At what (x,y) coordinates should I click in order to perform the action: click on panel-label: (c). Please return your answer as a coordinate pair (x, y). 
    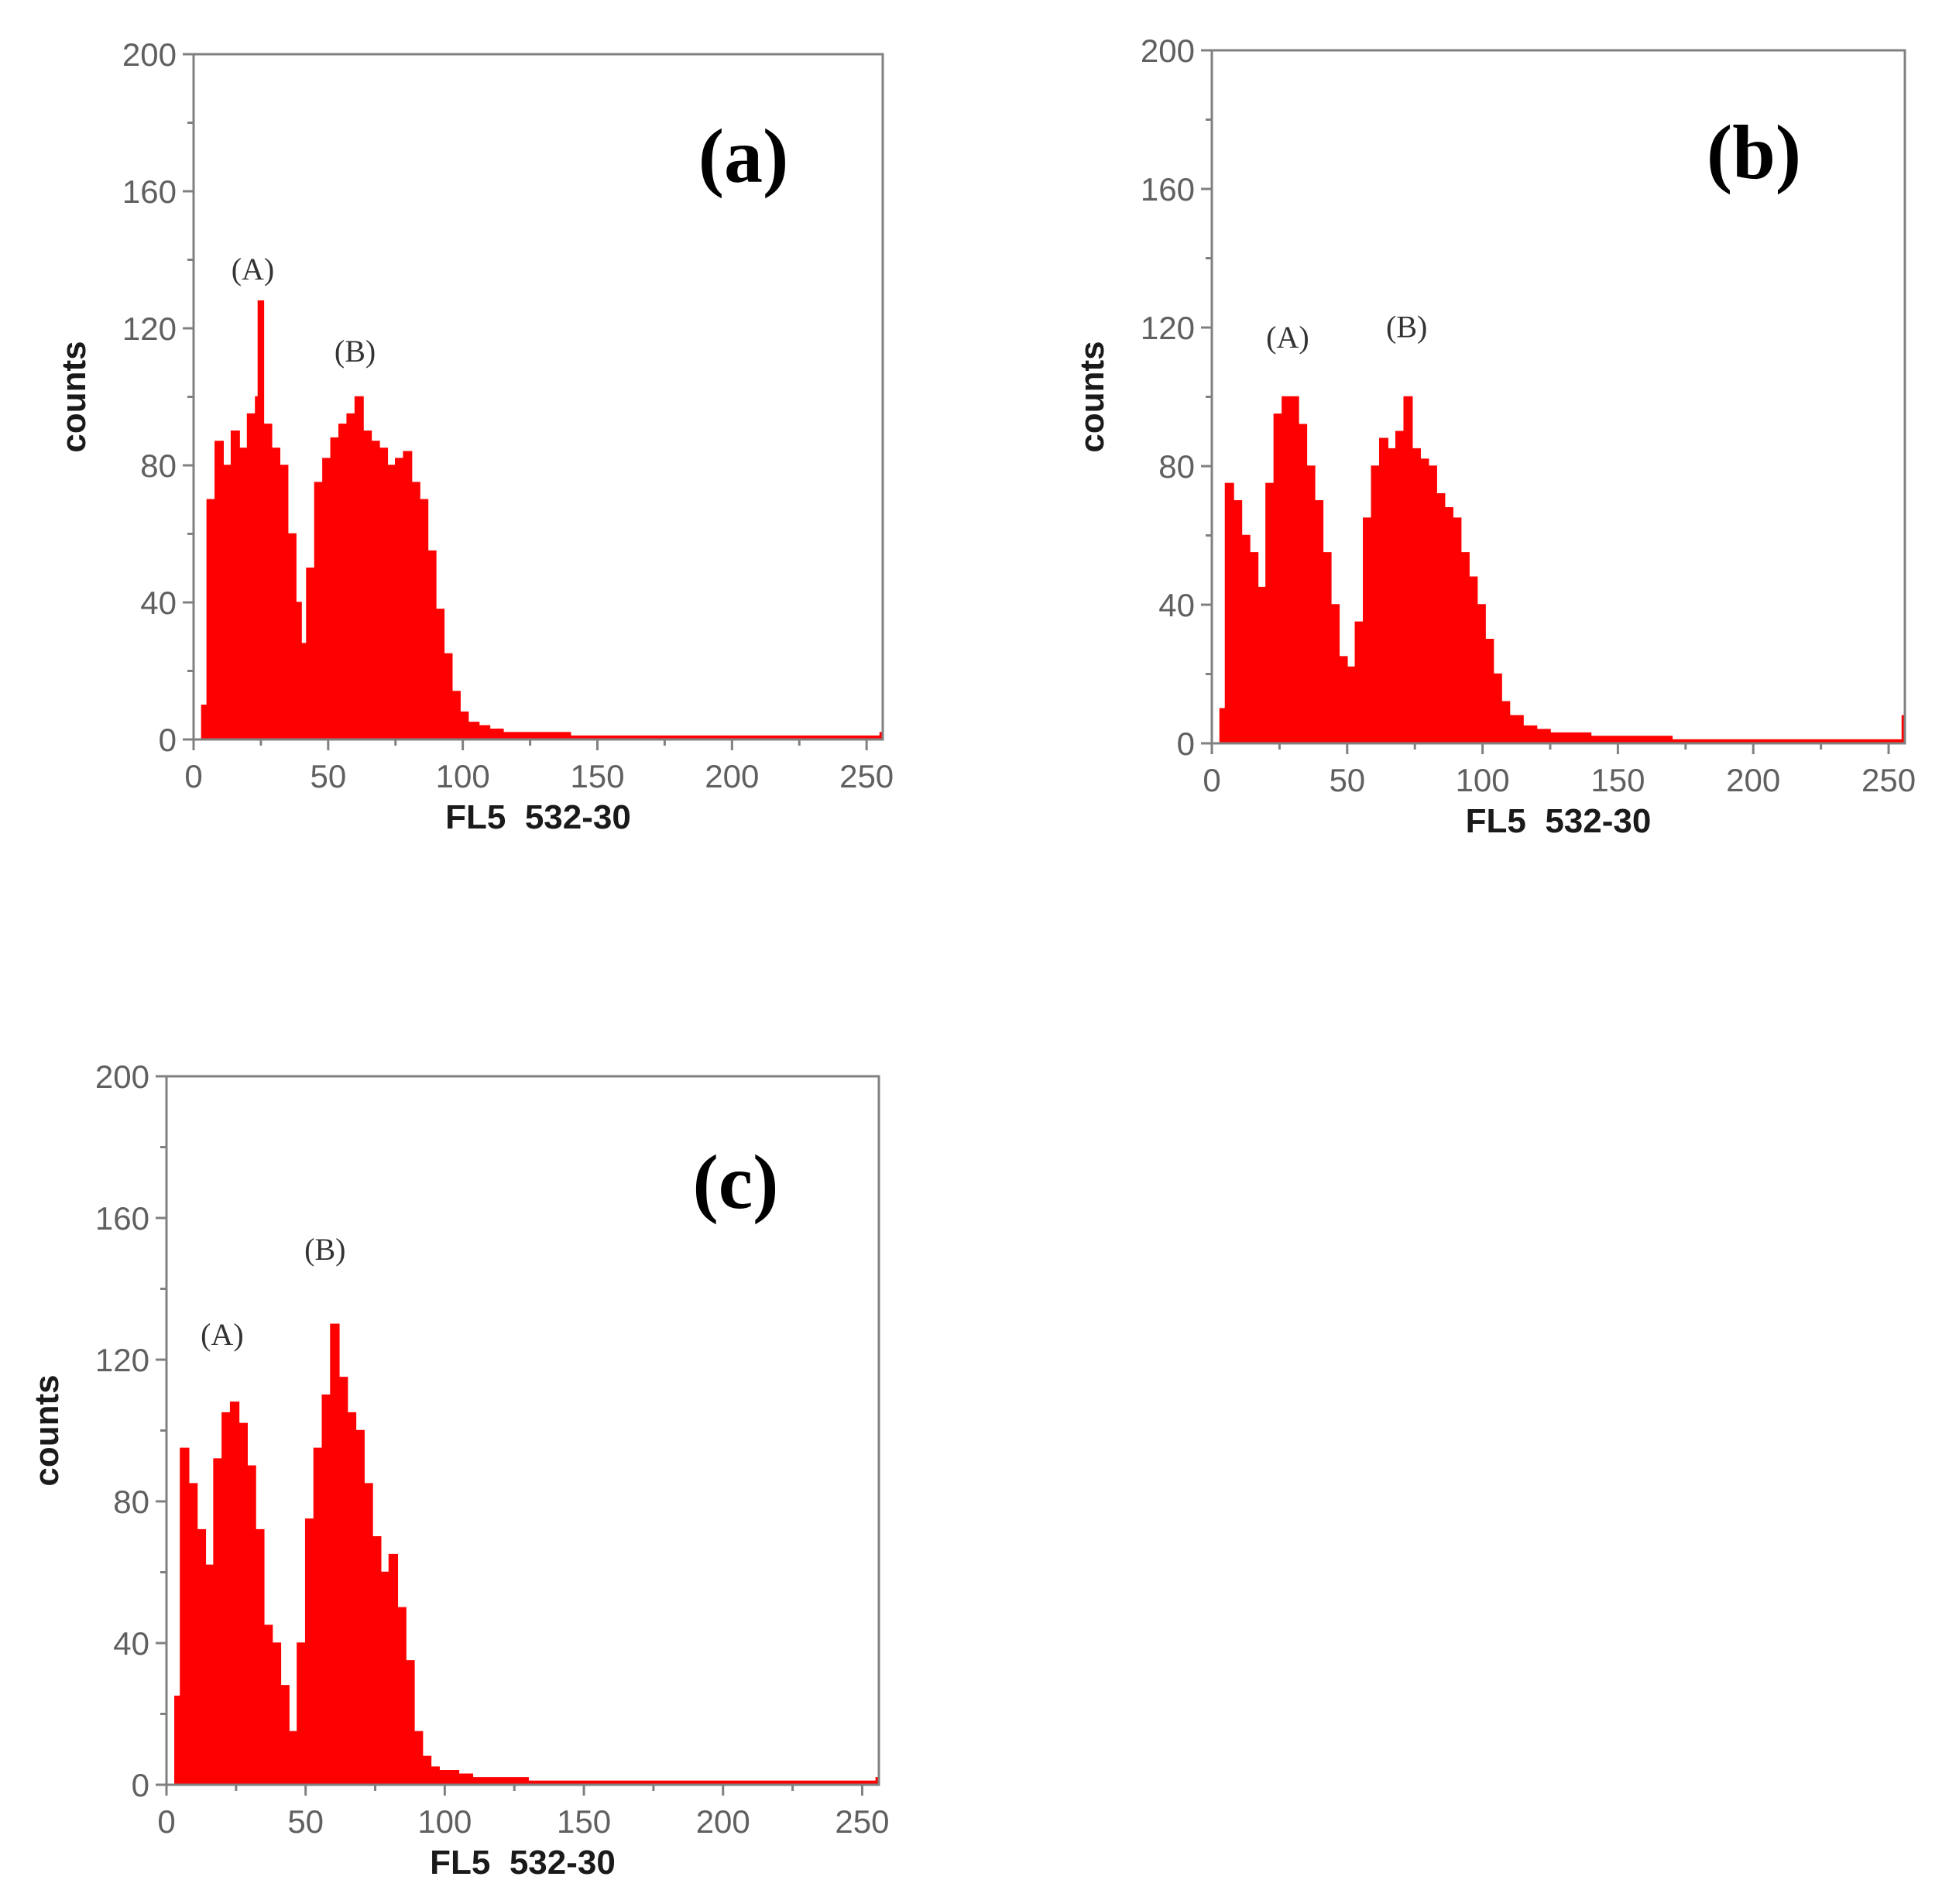
    Looking at the image, I should click on (736, 1182).